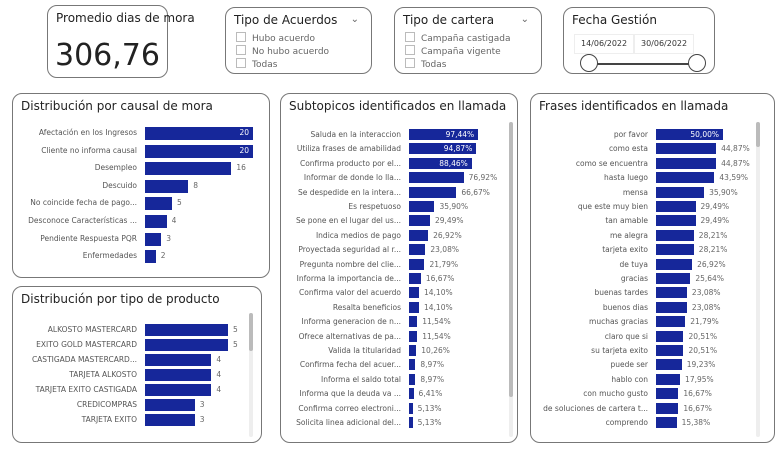 The width and height of the screenshot is (780, 449). I want to click on chart-title: Distribución por tipo de producto, so click(120, 299).